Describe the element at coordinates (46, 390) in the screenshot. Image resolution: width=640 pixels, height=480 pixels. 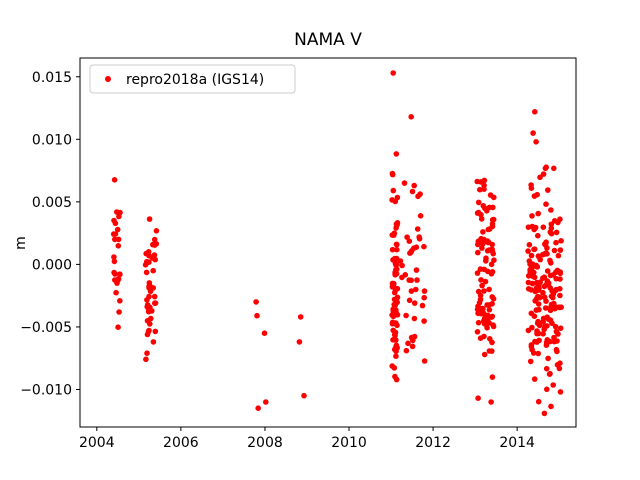
I see `y-tick-label: −0.010` at that location.